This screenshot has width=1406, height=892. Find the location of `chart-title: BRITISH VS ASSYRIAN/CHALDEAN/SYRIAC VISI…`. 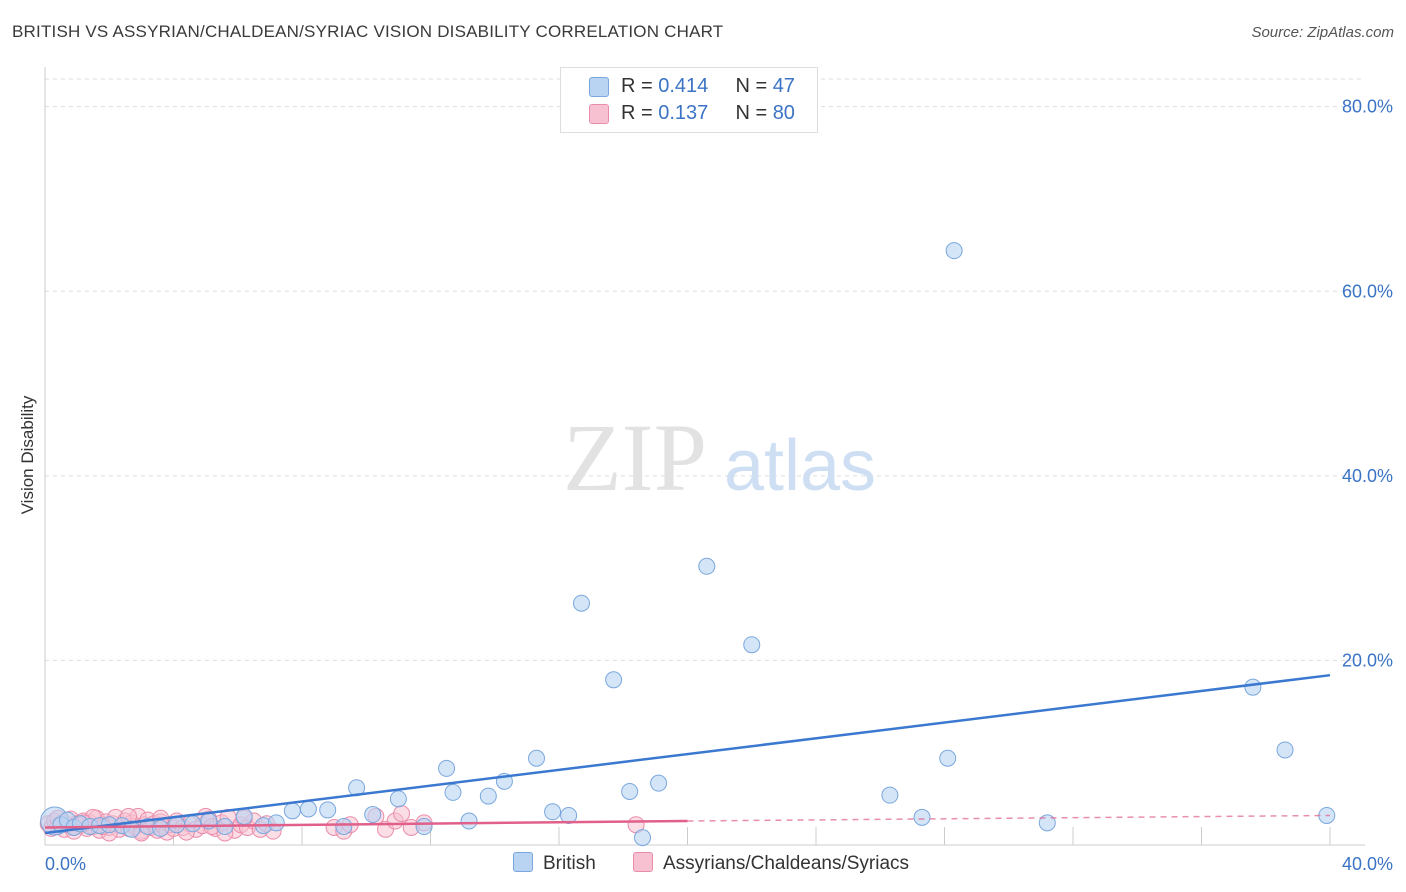

chart-title: BRITISH VS ASSYRIAN/CHALDEAN/SYRIAC VISI… is located at coordinates (368, 31).